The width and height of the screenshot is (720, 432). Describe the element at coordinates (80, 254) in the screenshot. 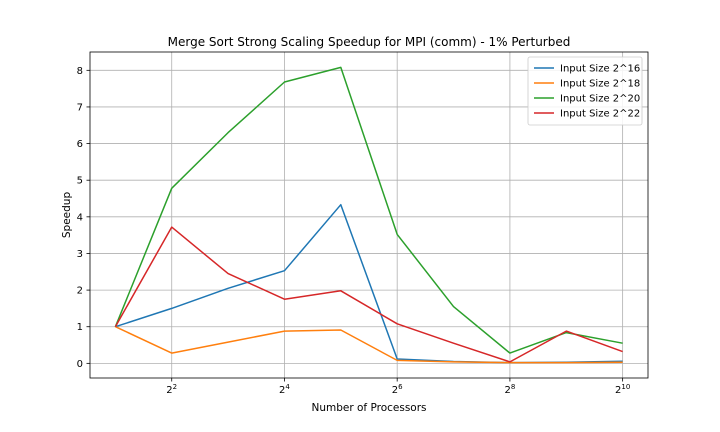

I see `y-tick-label: 3` at that location.